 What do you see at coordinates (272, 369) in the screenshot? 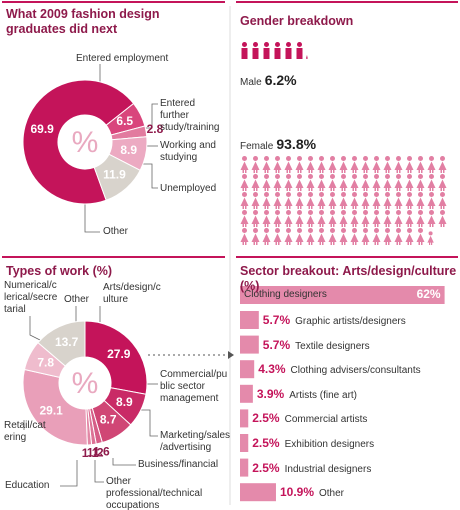
I see `value-label: 4.3%` at bounding box center [272, 369].